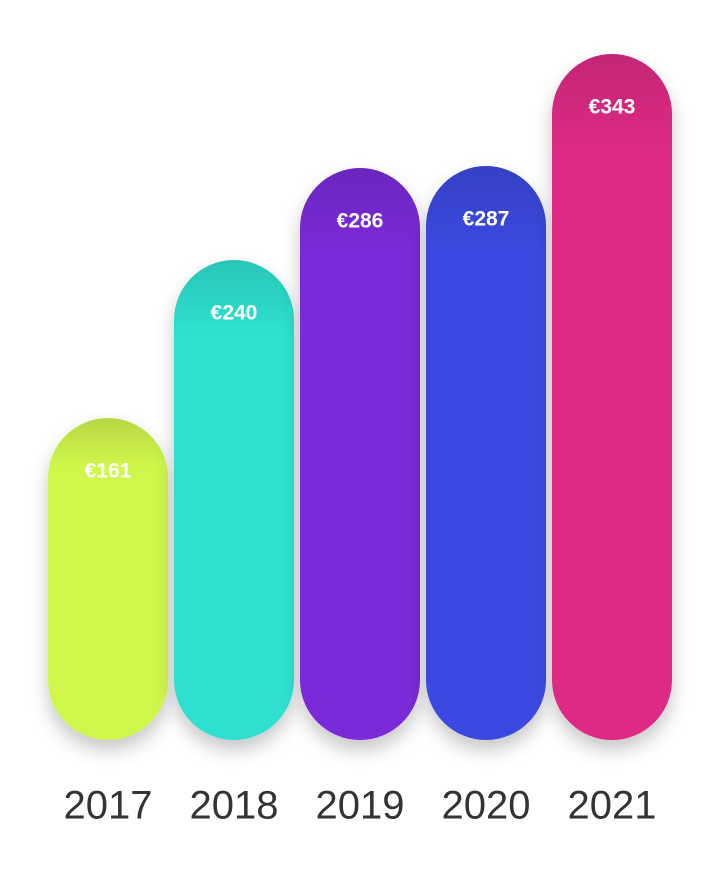  I want to click on x-tick-label: 2018, so click(234, 806).